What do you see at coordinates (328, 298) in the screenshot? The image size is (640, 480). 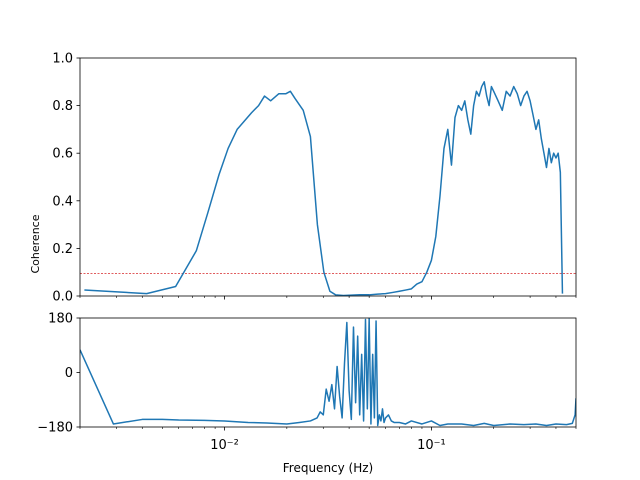 I see `coherence-x-ticks` at bounding box center [328, 298].